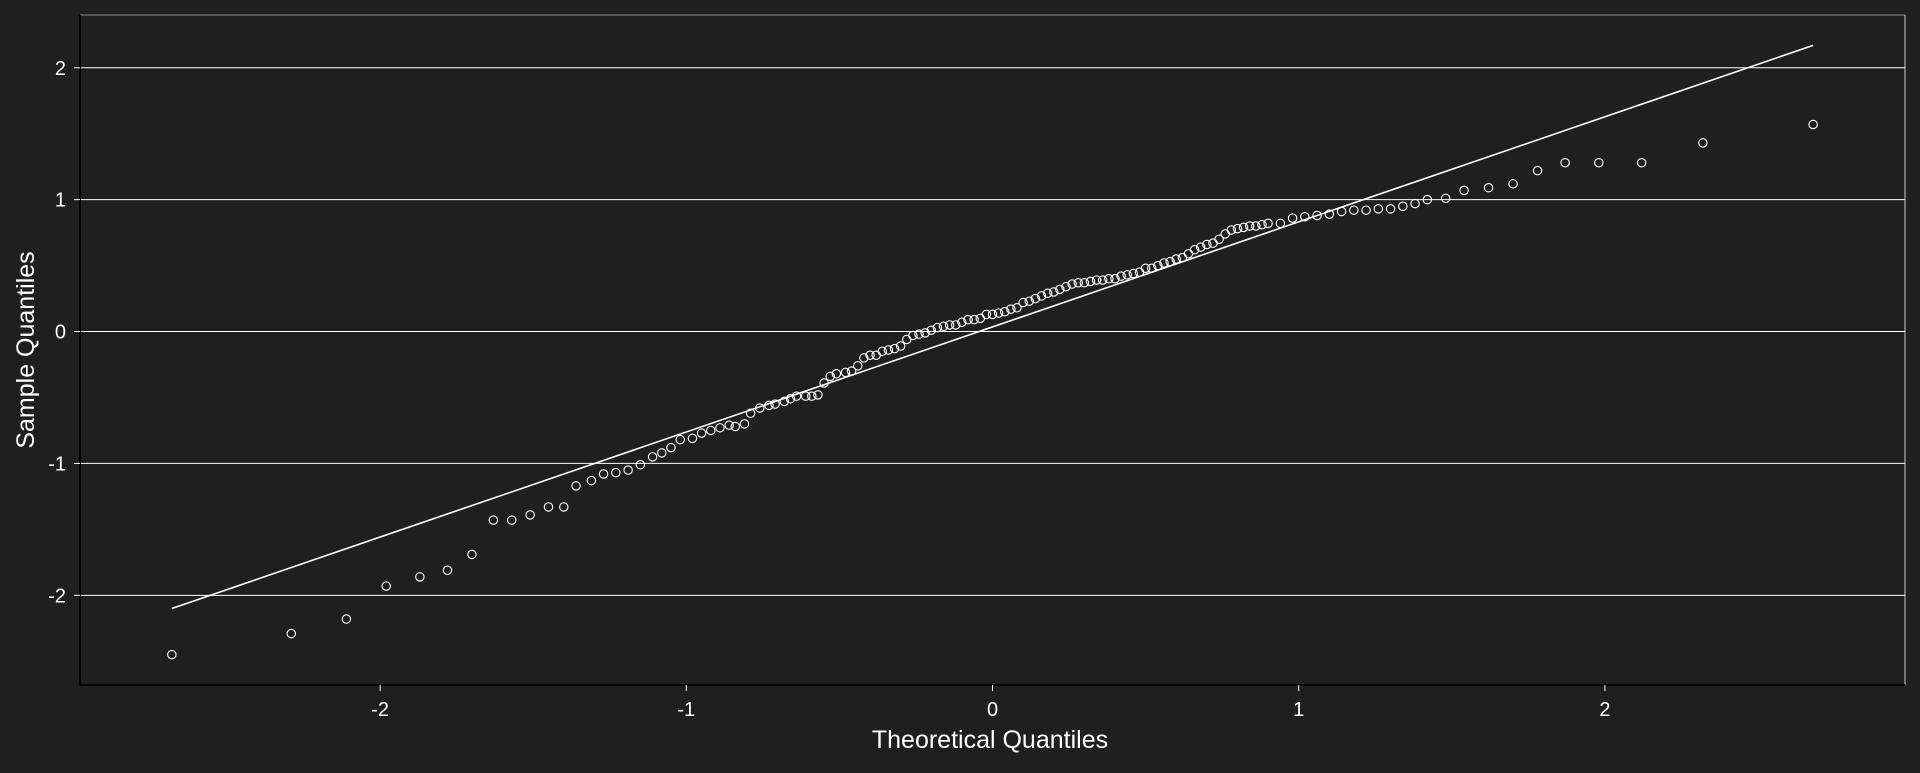 This screenshot has width=1920, height=773. I want to click on x-axis-label: Theoretical Quantiles, so click(990, 740).